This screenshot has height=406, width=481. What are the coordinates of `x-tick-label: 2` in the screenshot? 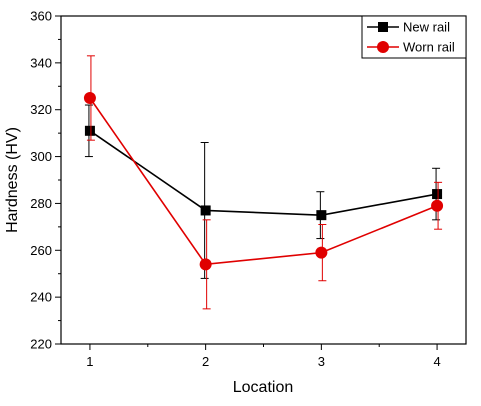 It's located at (205, 361).